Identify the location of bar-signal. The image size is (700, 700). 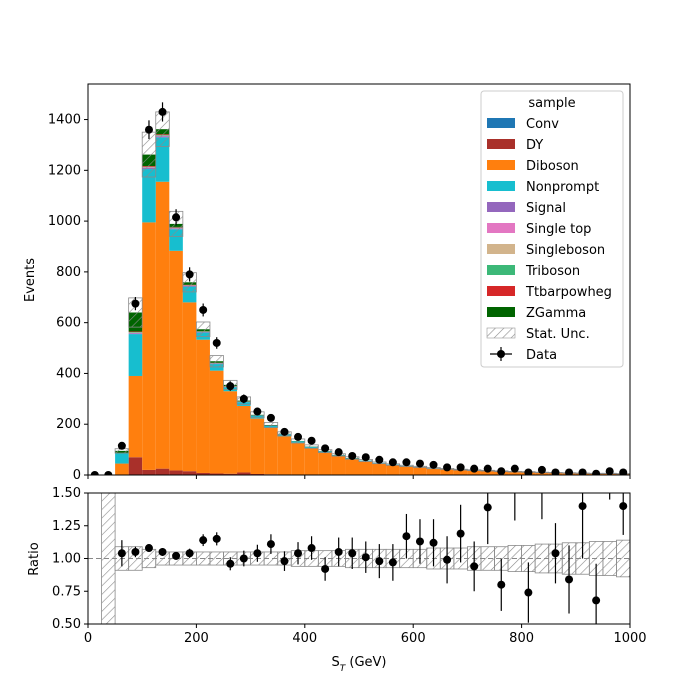
(135, 334).